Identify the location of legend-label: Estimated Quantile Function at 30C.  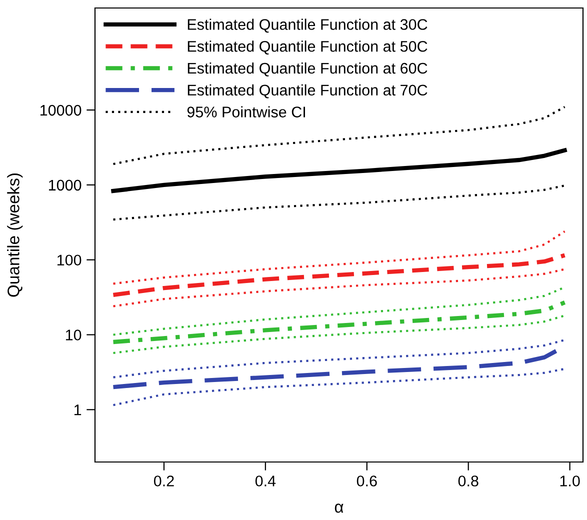
(308, 25).